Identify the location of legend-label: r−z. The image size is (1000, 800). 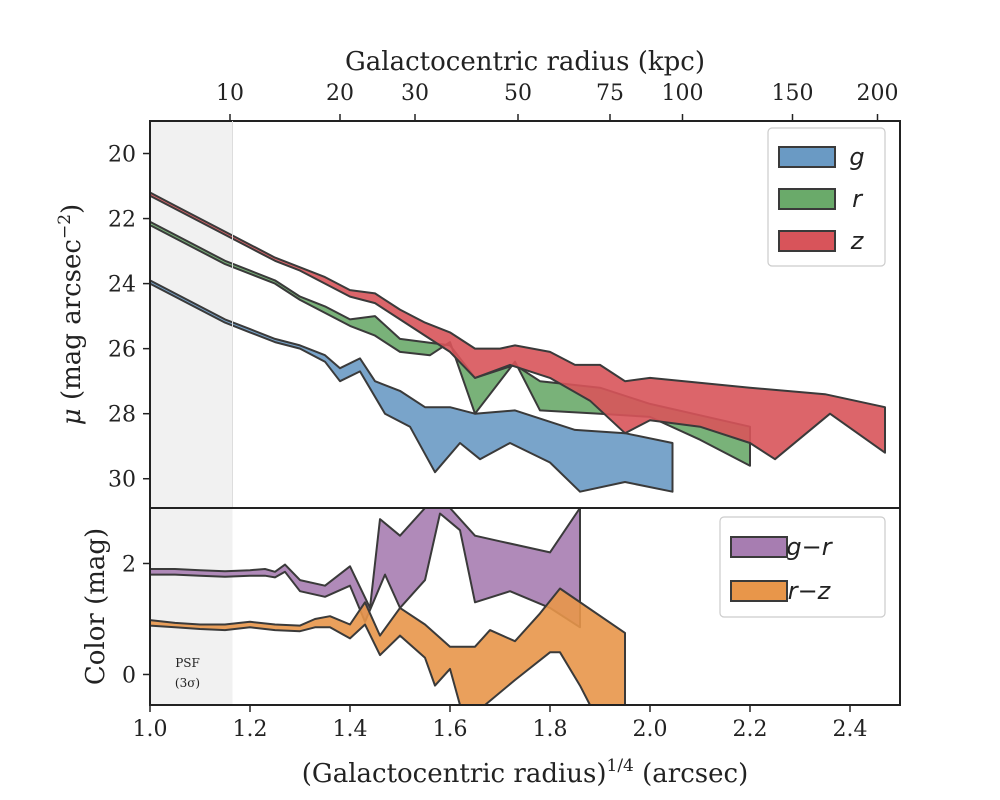
(810, 591).